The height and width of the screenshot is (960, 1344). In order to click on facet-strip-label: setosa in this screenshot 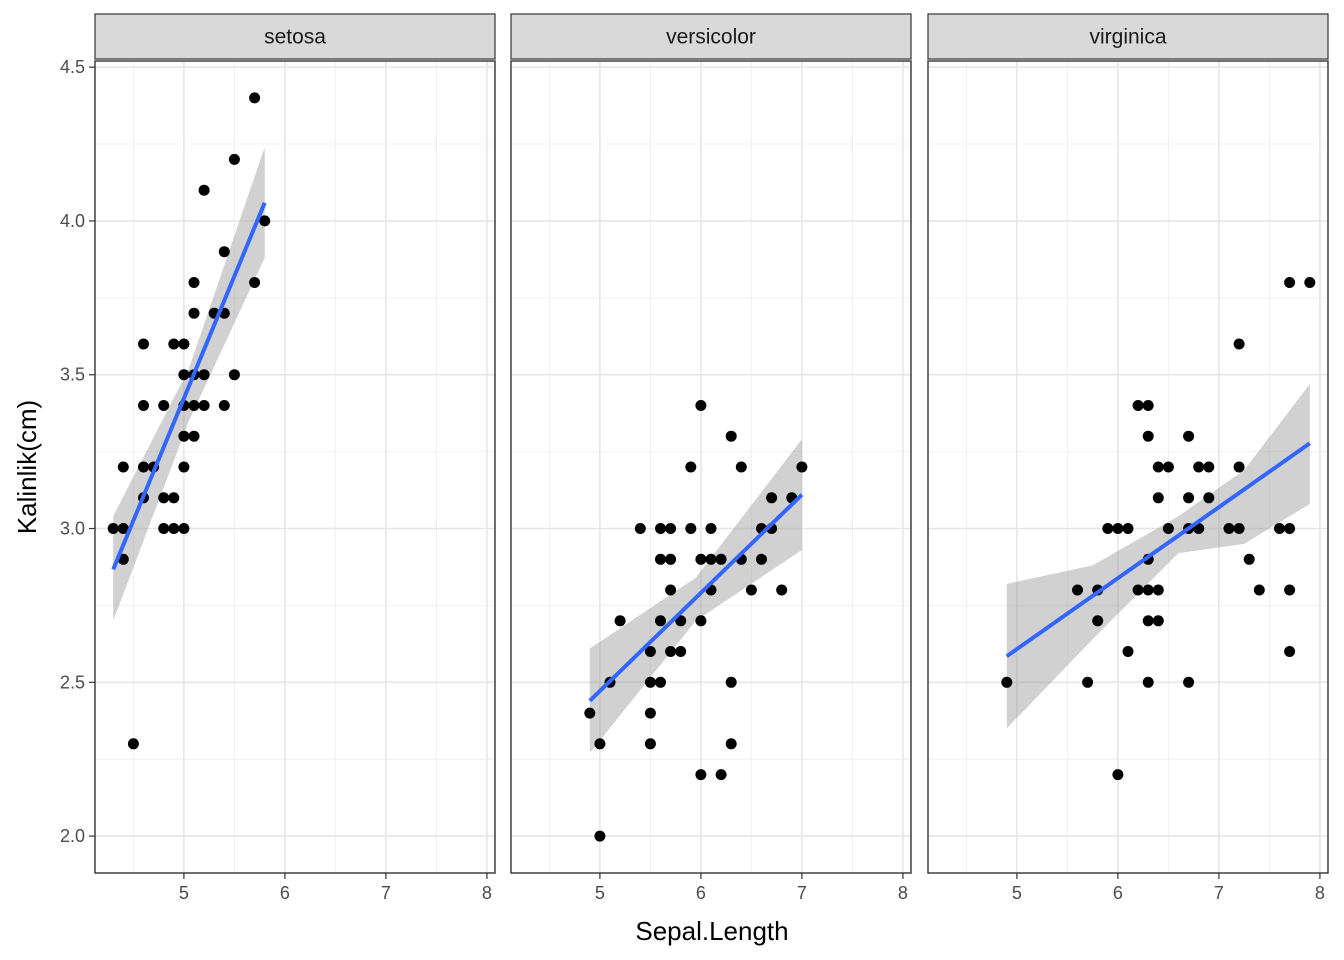, I will do `click(295, 37)`.